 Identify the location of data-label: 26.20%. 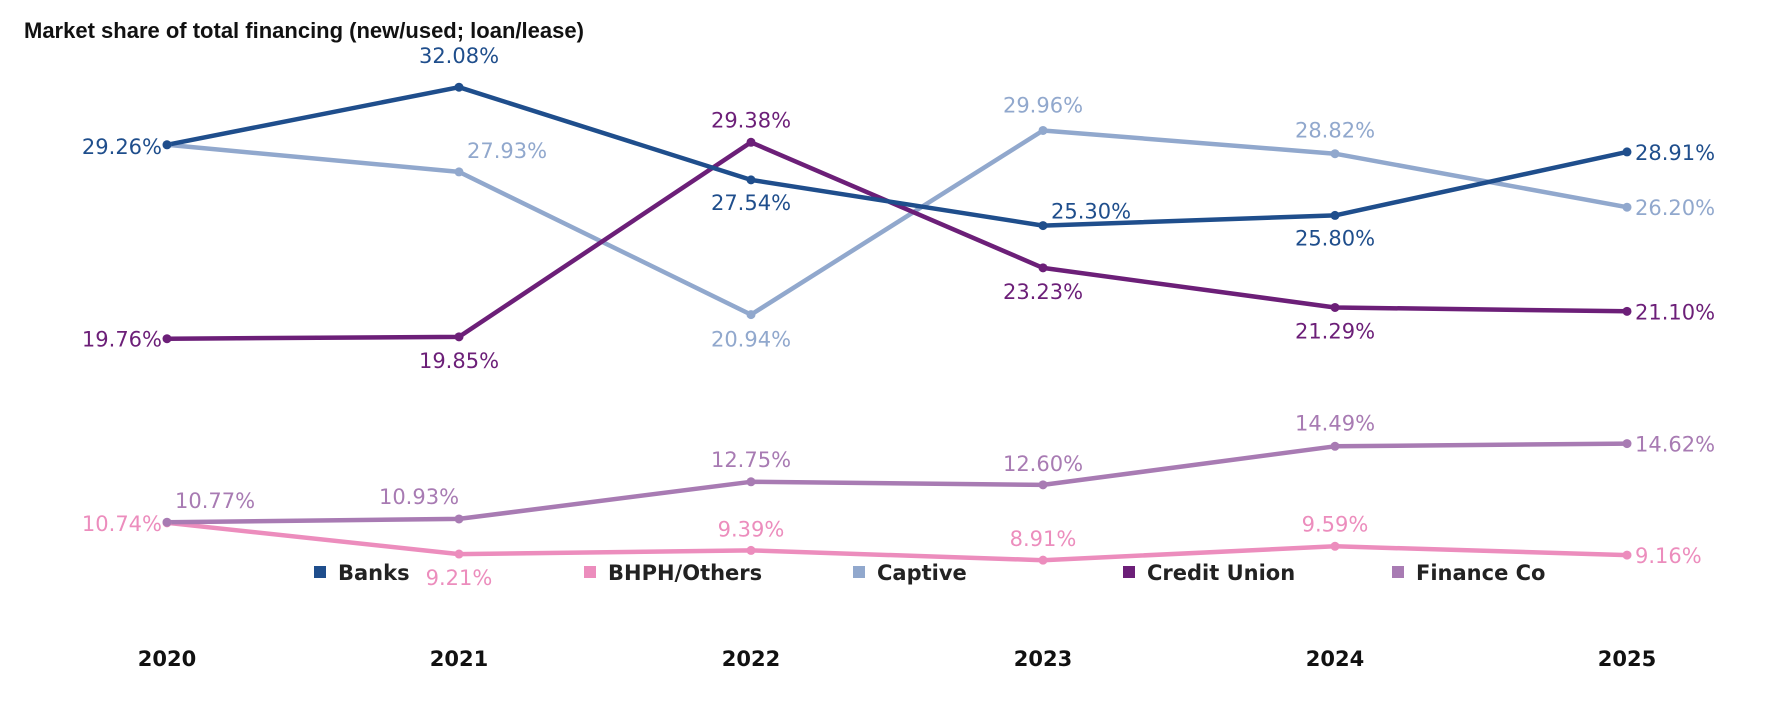
(1675, 208).